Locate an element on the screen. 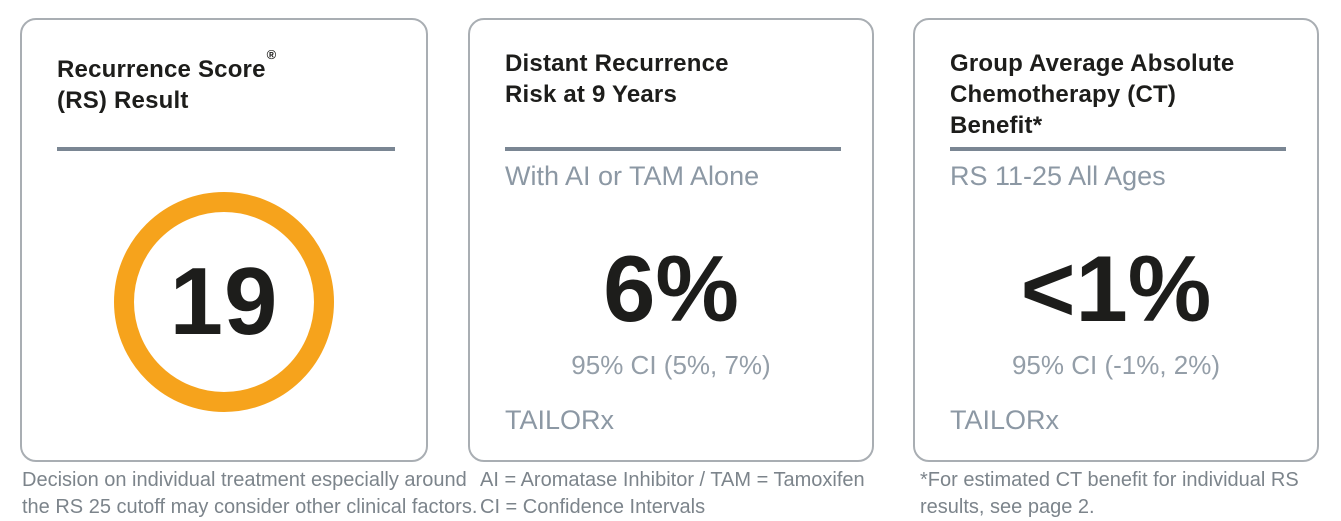  recurrence-score-value: 19 is located at coordinates (224, 301).